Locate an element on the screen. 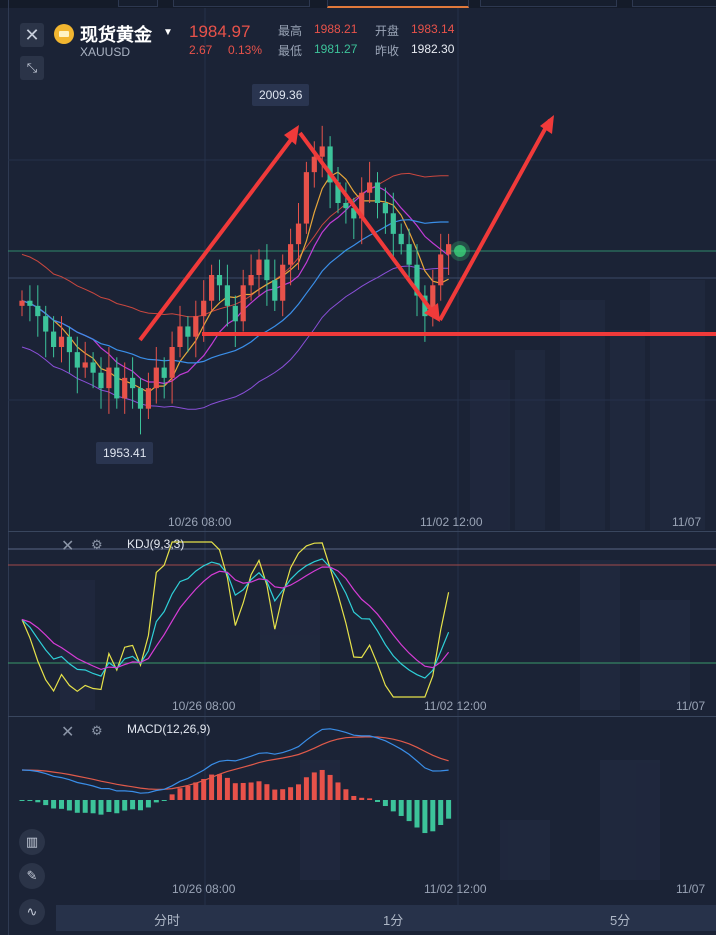 This screenshot has height=935, width=716. timeframe-tab: 1分 is located at coordinates (393, 920).